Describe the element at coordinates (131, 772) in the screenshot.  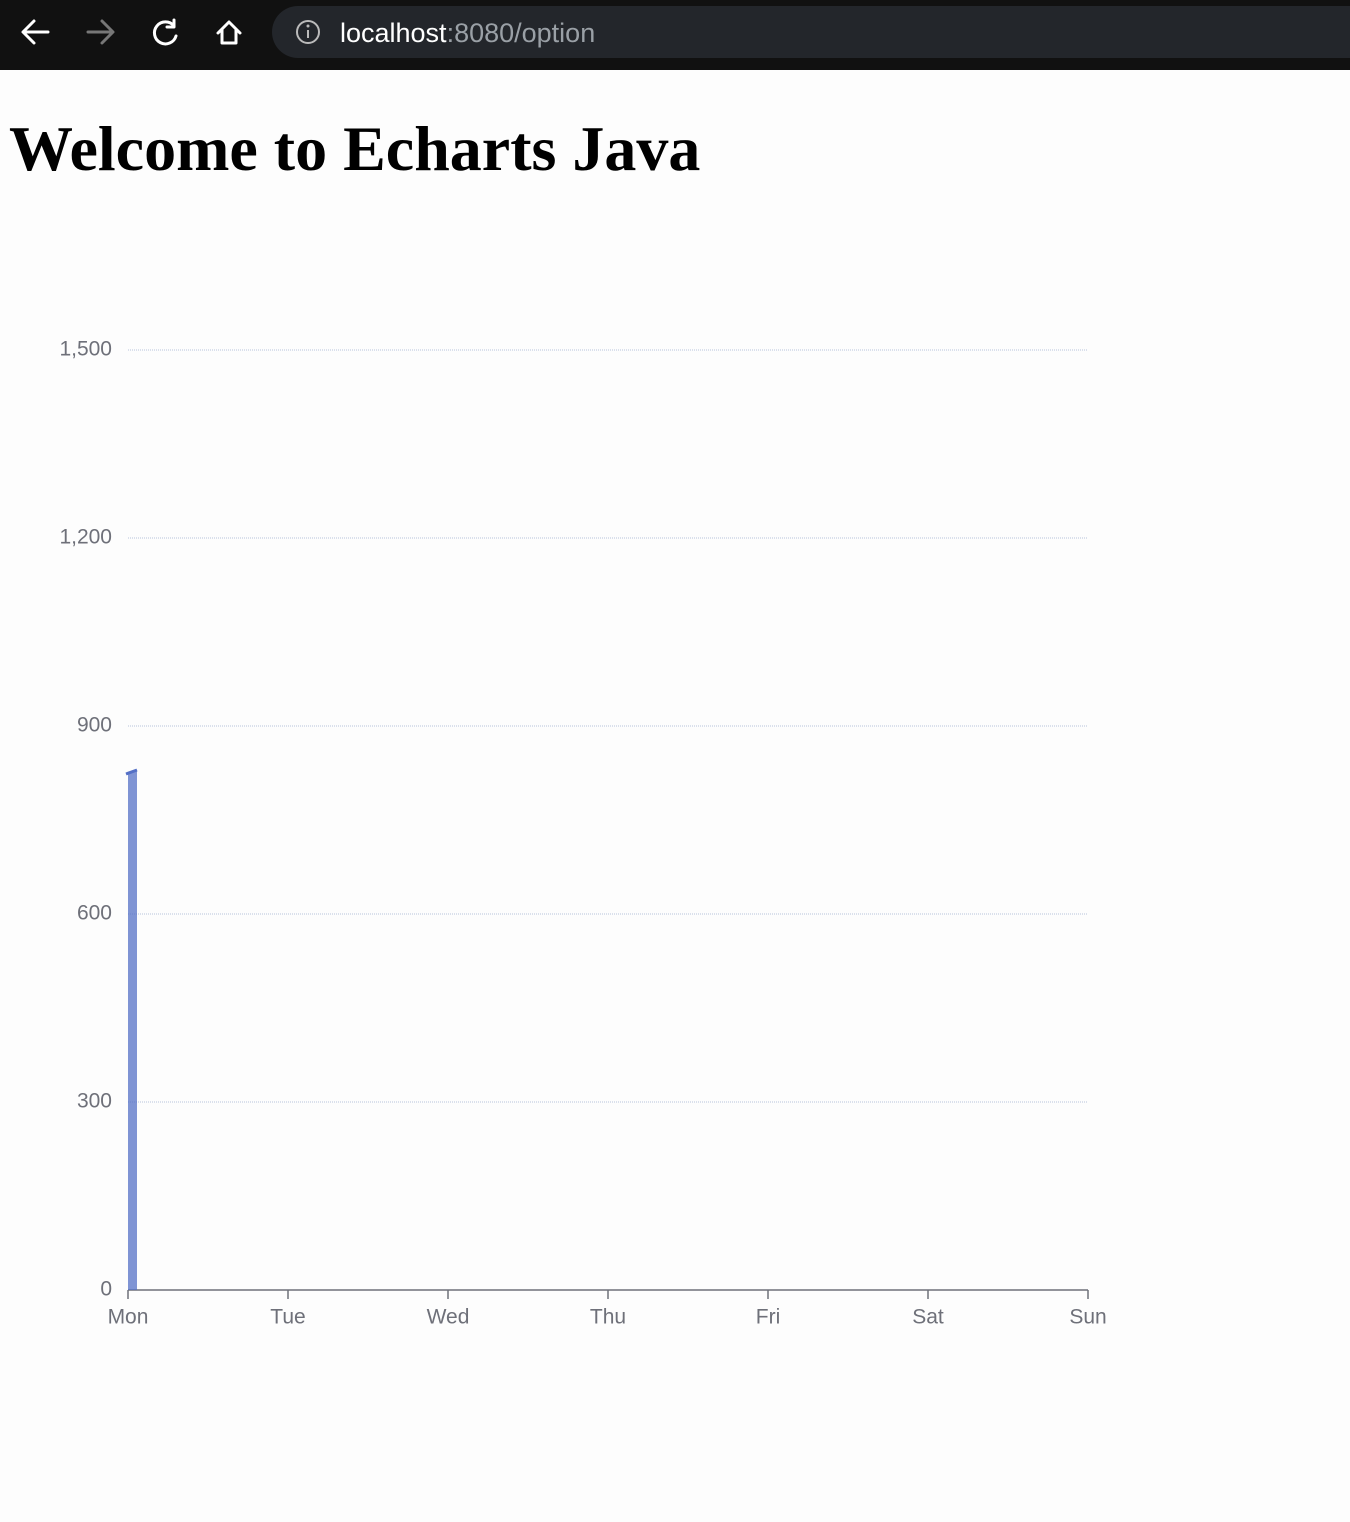
I see `line-segment` at that location.